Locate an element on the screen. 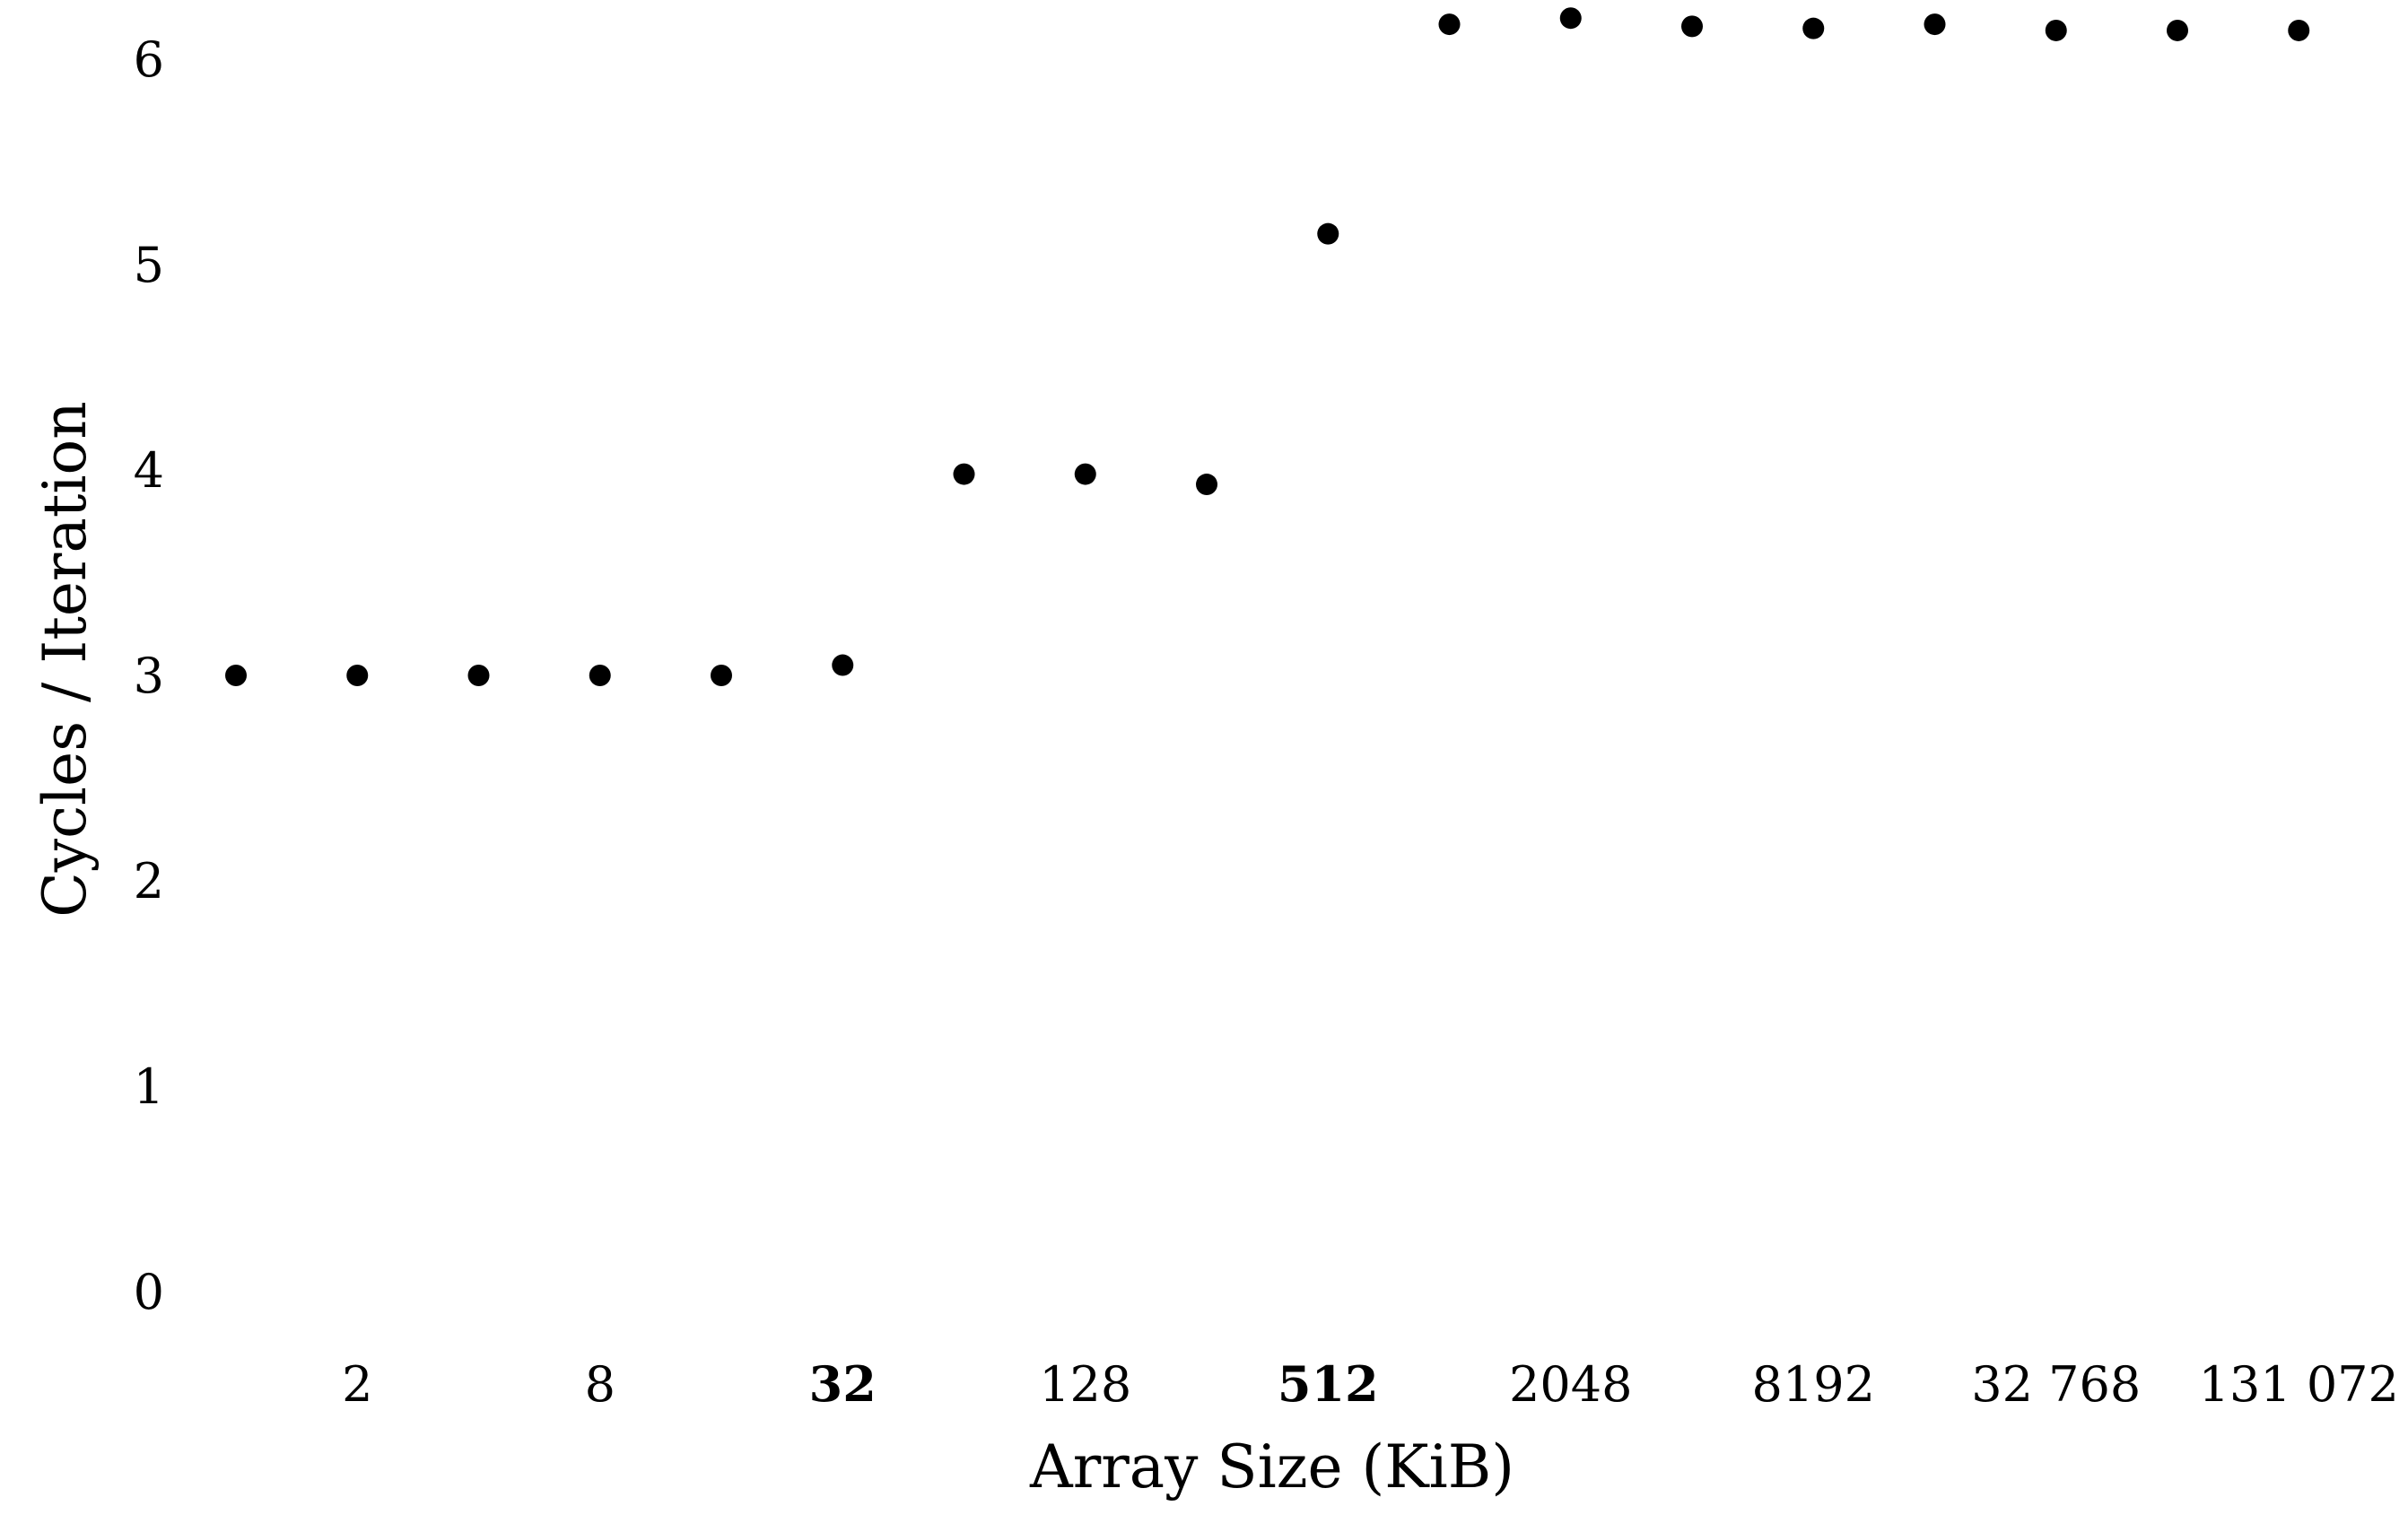 Image resolution: width=2408 pixels, height=1532 pixels. y-tick-label: 4 is located at coordinates (149, 470).